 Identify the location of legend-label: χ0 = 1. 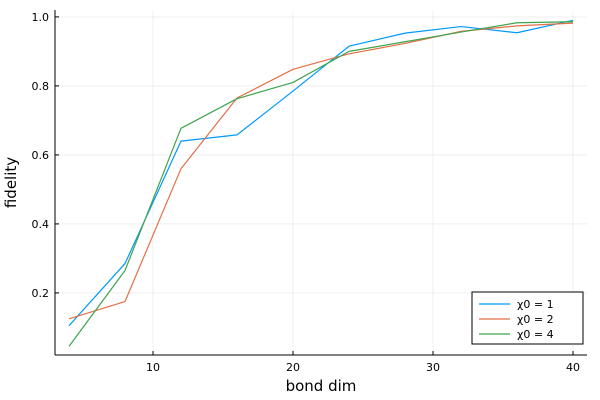
(535, 304).